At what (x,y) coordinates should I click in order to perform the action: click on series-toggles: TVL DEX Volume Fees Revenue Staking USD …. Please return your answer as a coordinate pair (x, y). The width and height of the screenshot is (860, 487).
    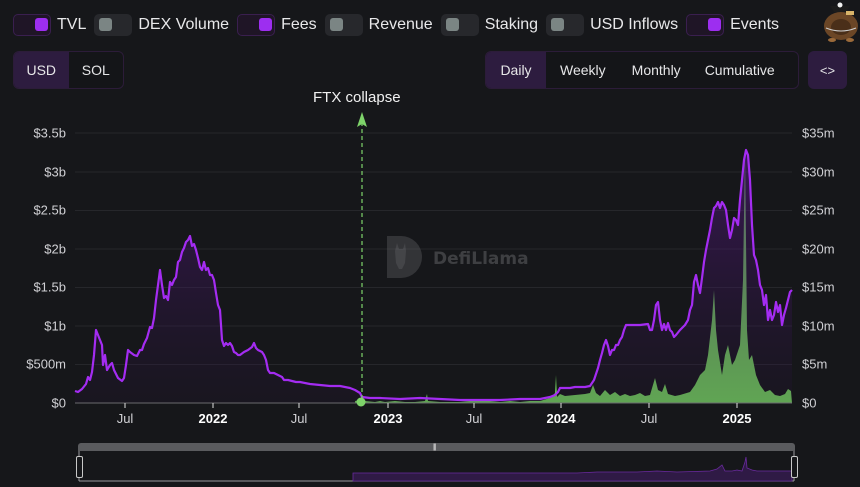
    Looking at the image, I should click on (400, 25).